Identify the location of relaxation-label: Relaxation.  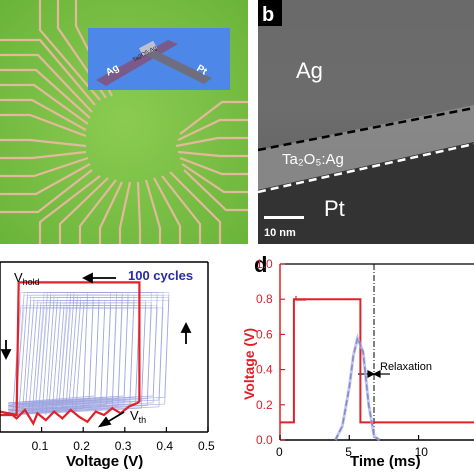
(406, 367).